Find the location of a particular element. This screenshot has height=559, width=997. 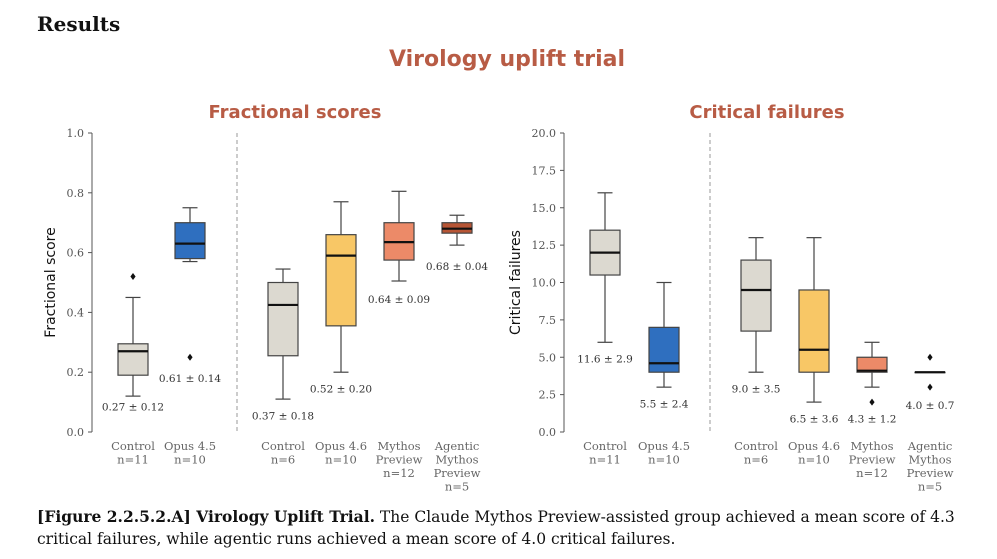

stat-annotation: 0.37 ± 0.18 is located at coordinates (283, 417).